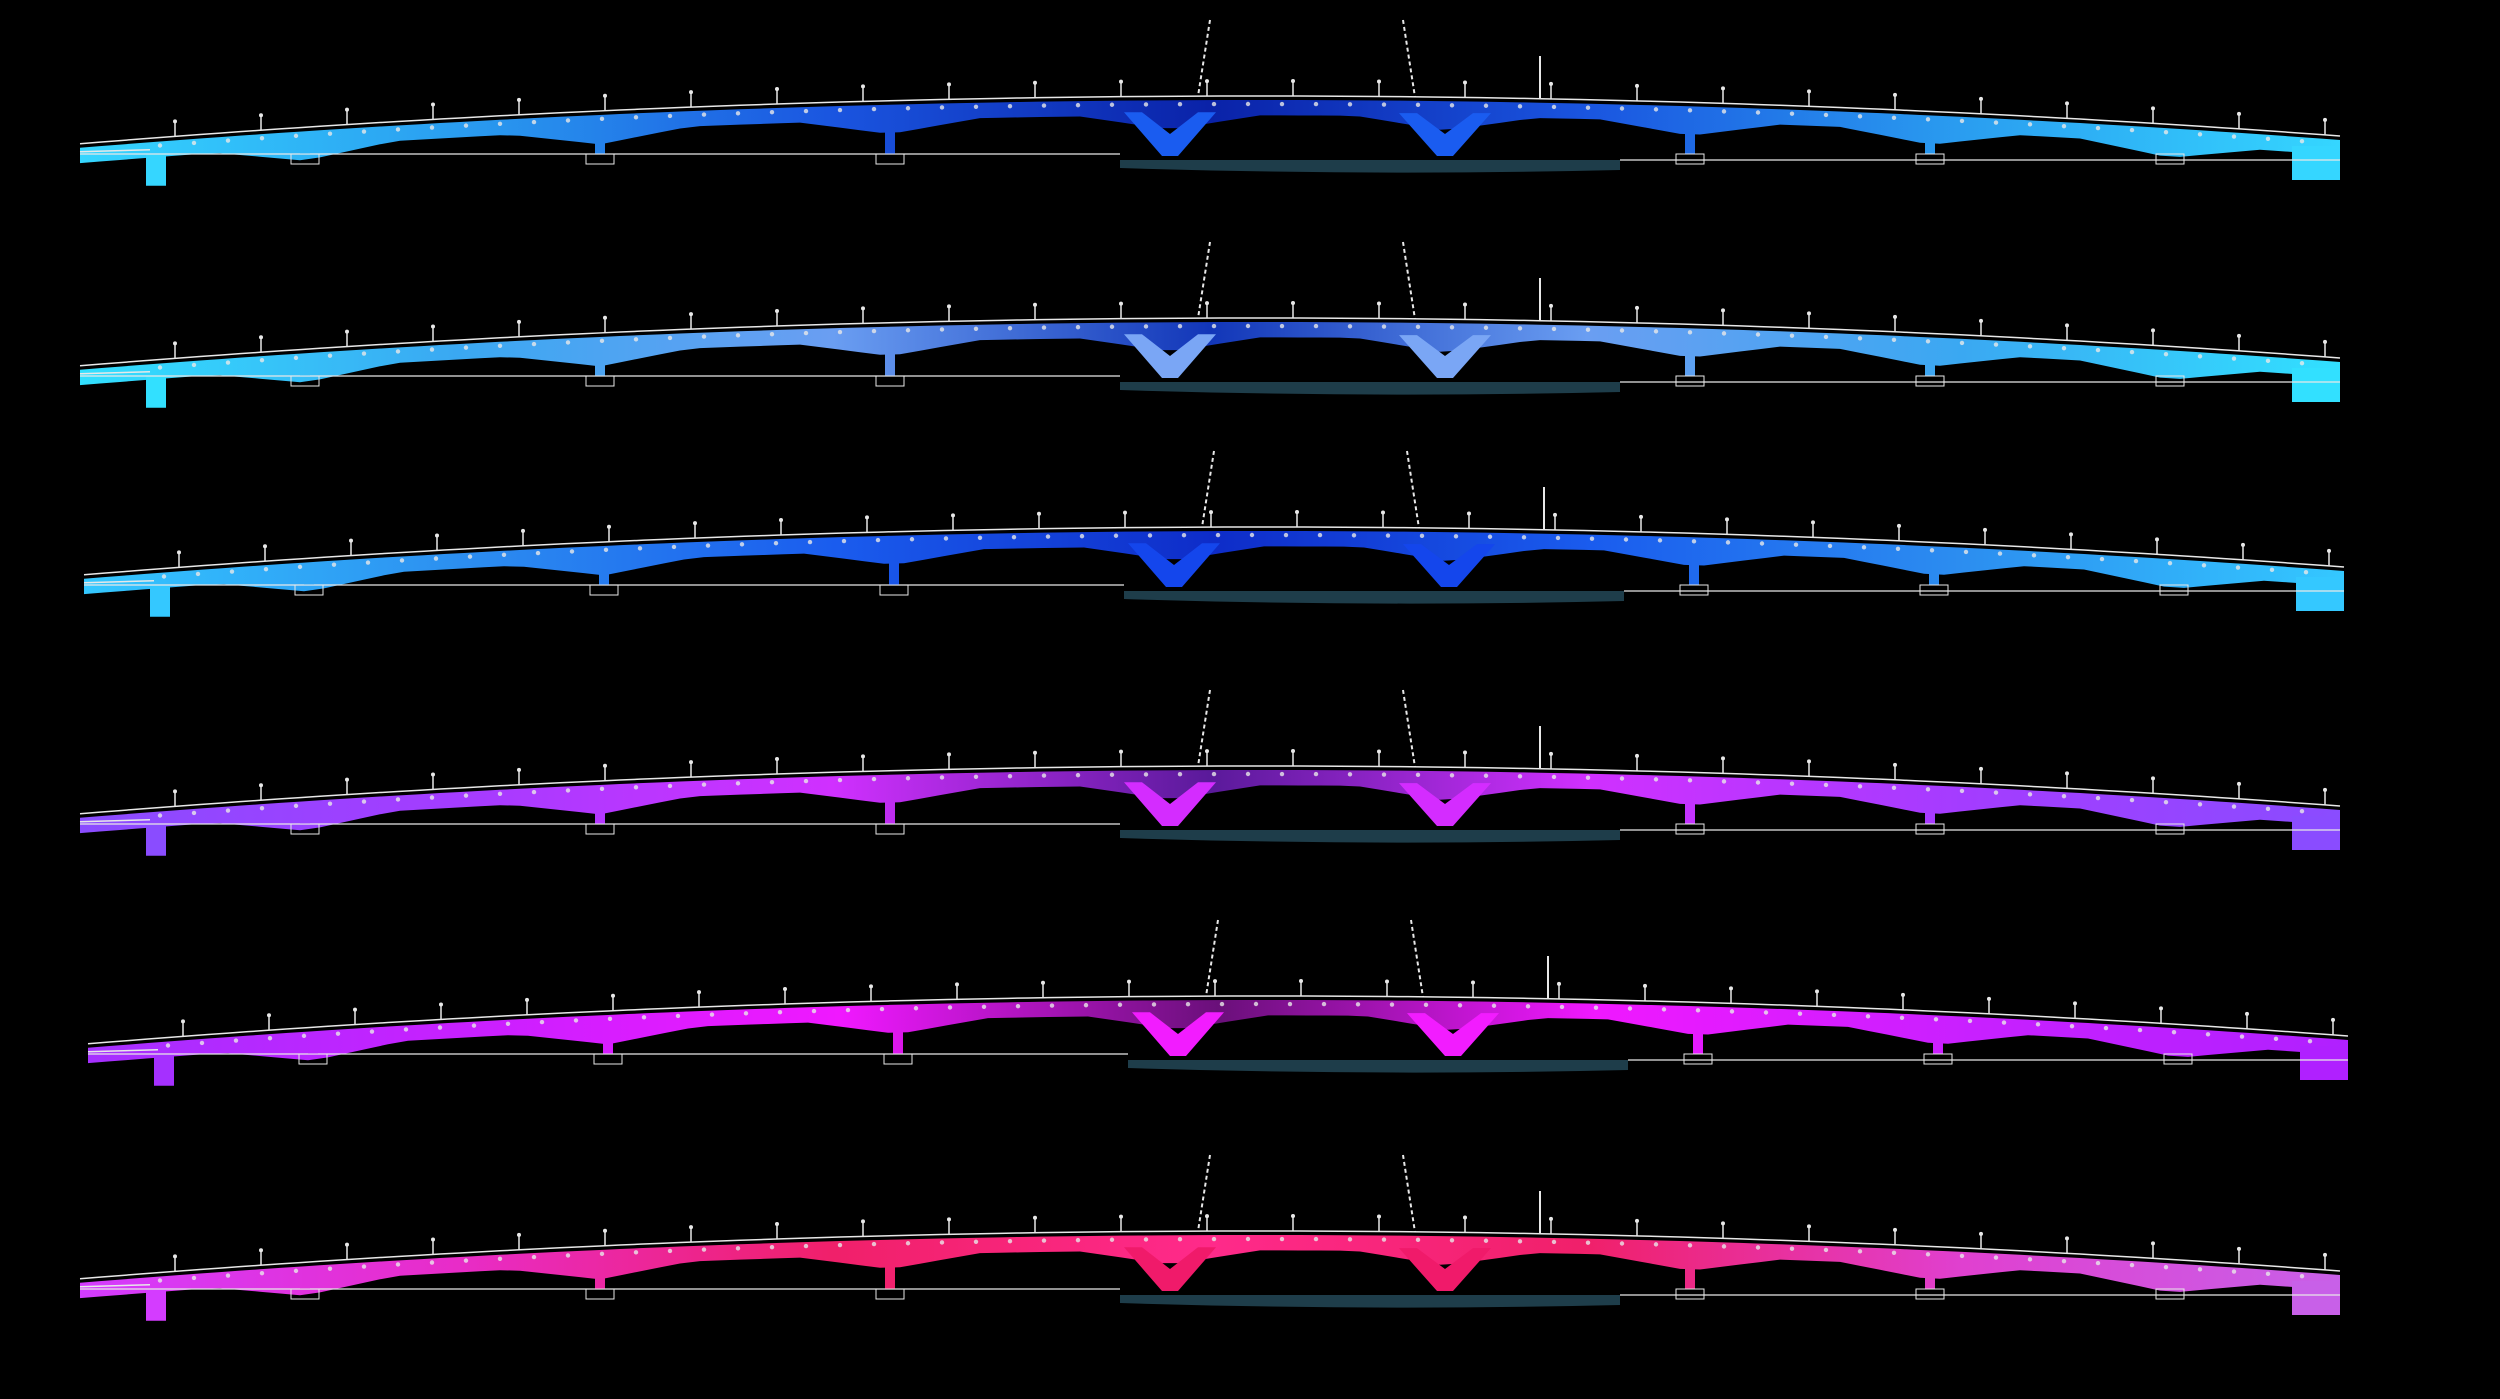 This screenshot has width=2500, height=1399. Describe the element at coordinates (1445, 804) in the screenshot. I see `v-pier` at that location.